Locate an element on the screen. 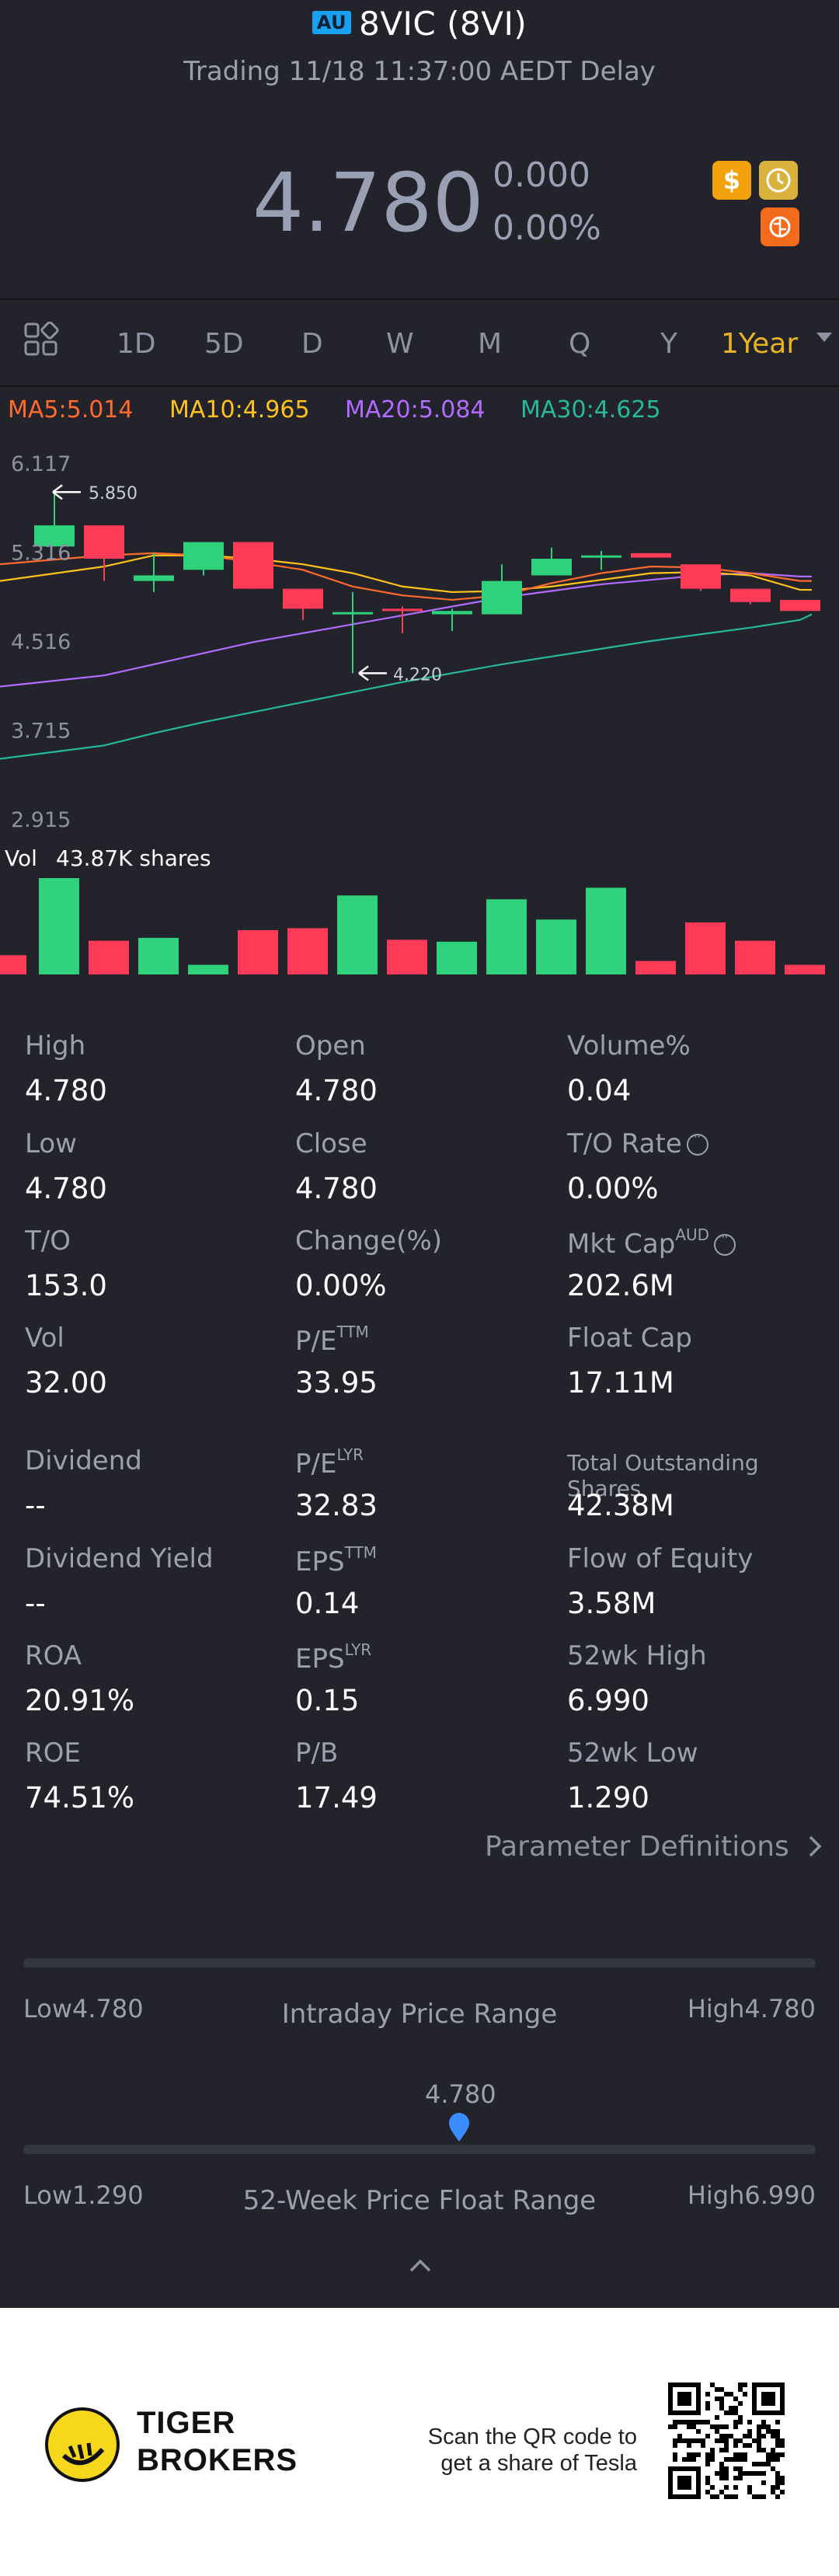  stat-value: 0.00% is located at coordinates (341, 1285).